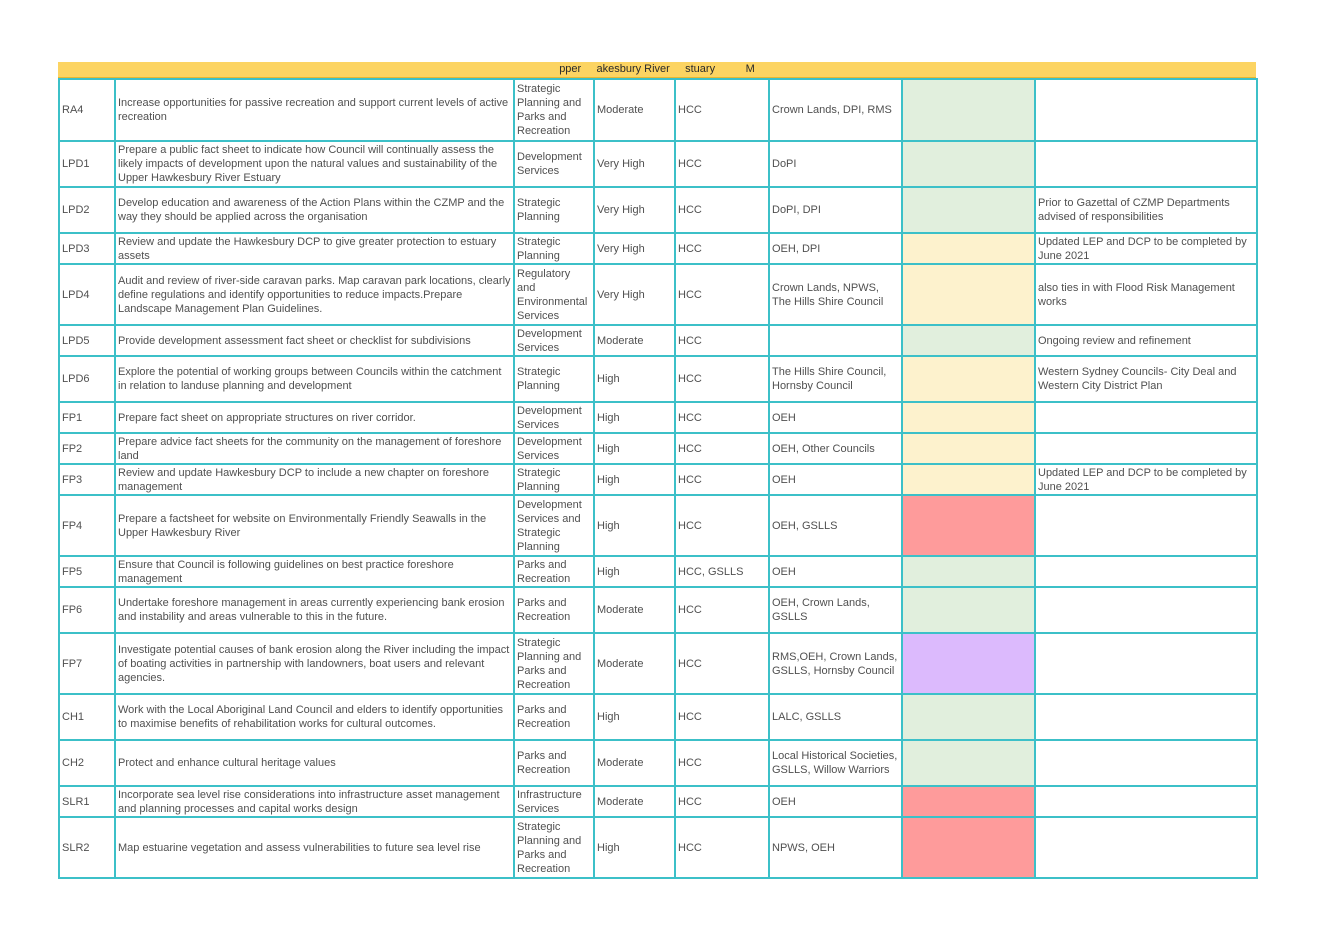 The height and width of the screenshot is (947, 1339). Describe the element at coordinates (835, 164) in the screenshot. I see `partners-cell: DoPI` at that location.